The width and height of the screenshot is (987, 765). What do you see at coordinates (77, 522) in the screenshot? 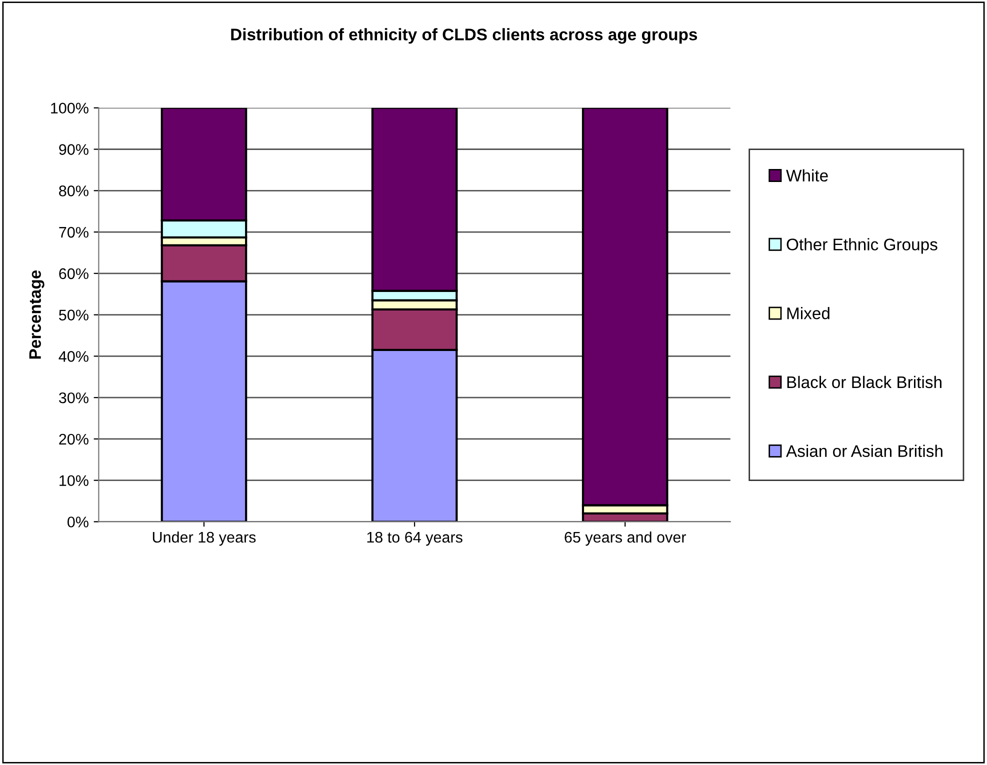
I see `y-tick-label: 0%` at bounding box center [77, 522].